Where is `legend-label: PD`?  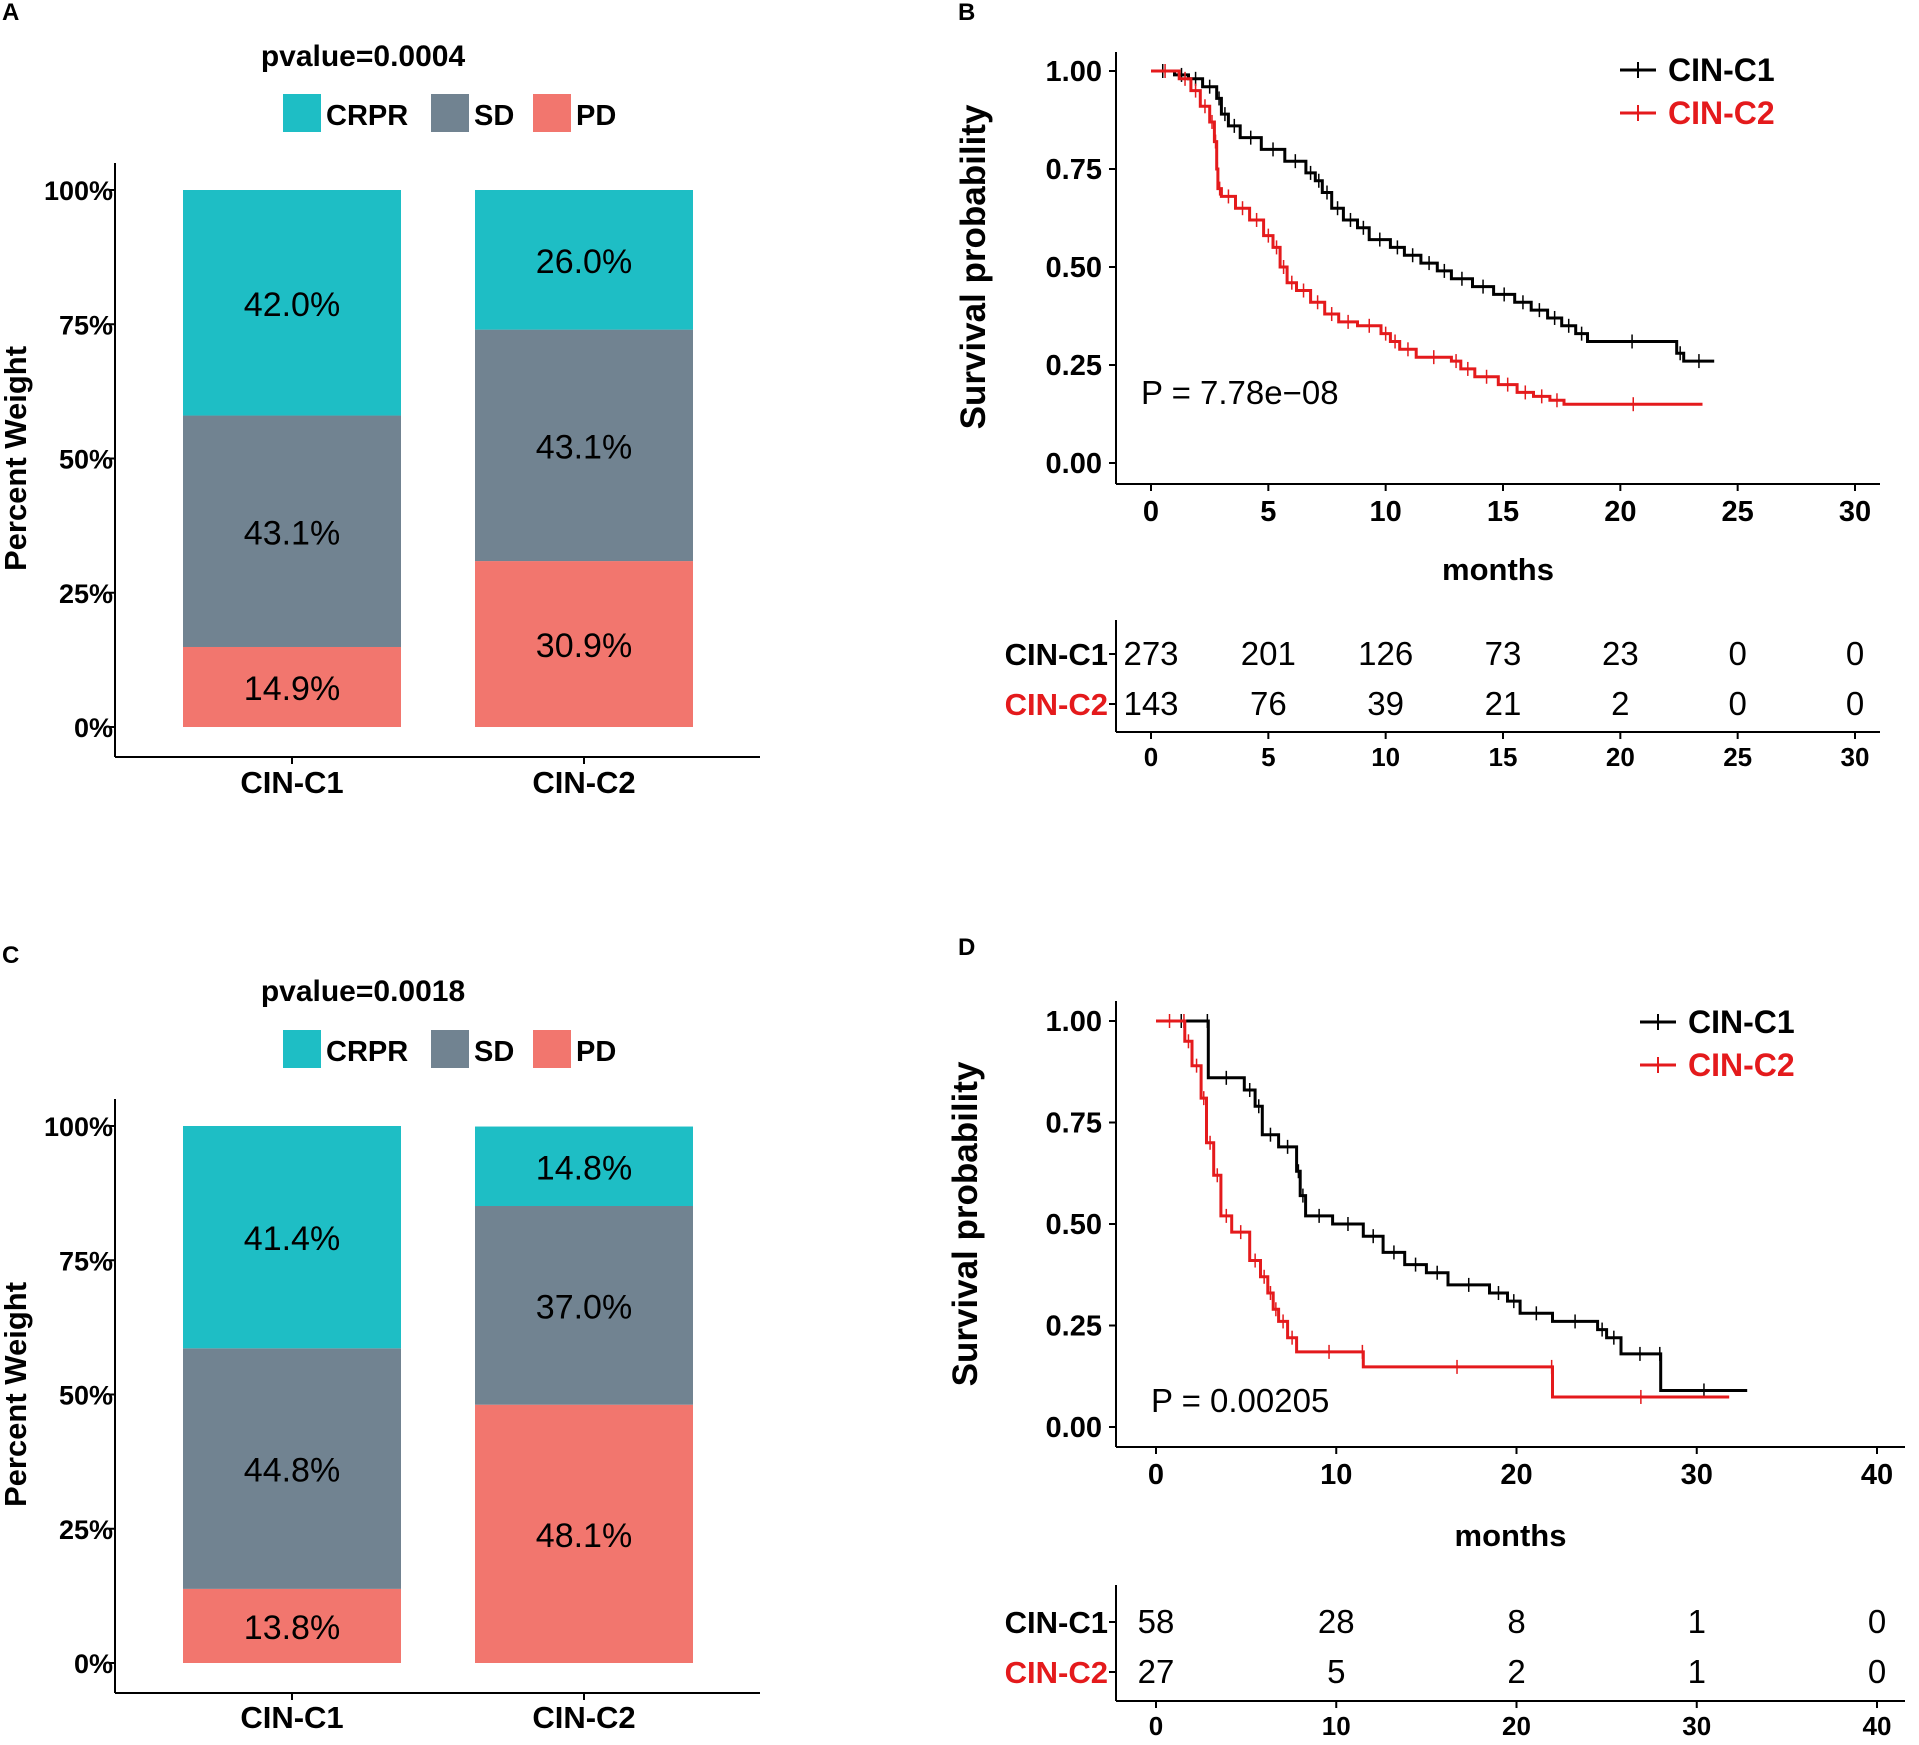 legend-label: PD is located at coordinates (596, 116).